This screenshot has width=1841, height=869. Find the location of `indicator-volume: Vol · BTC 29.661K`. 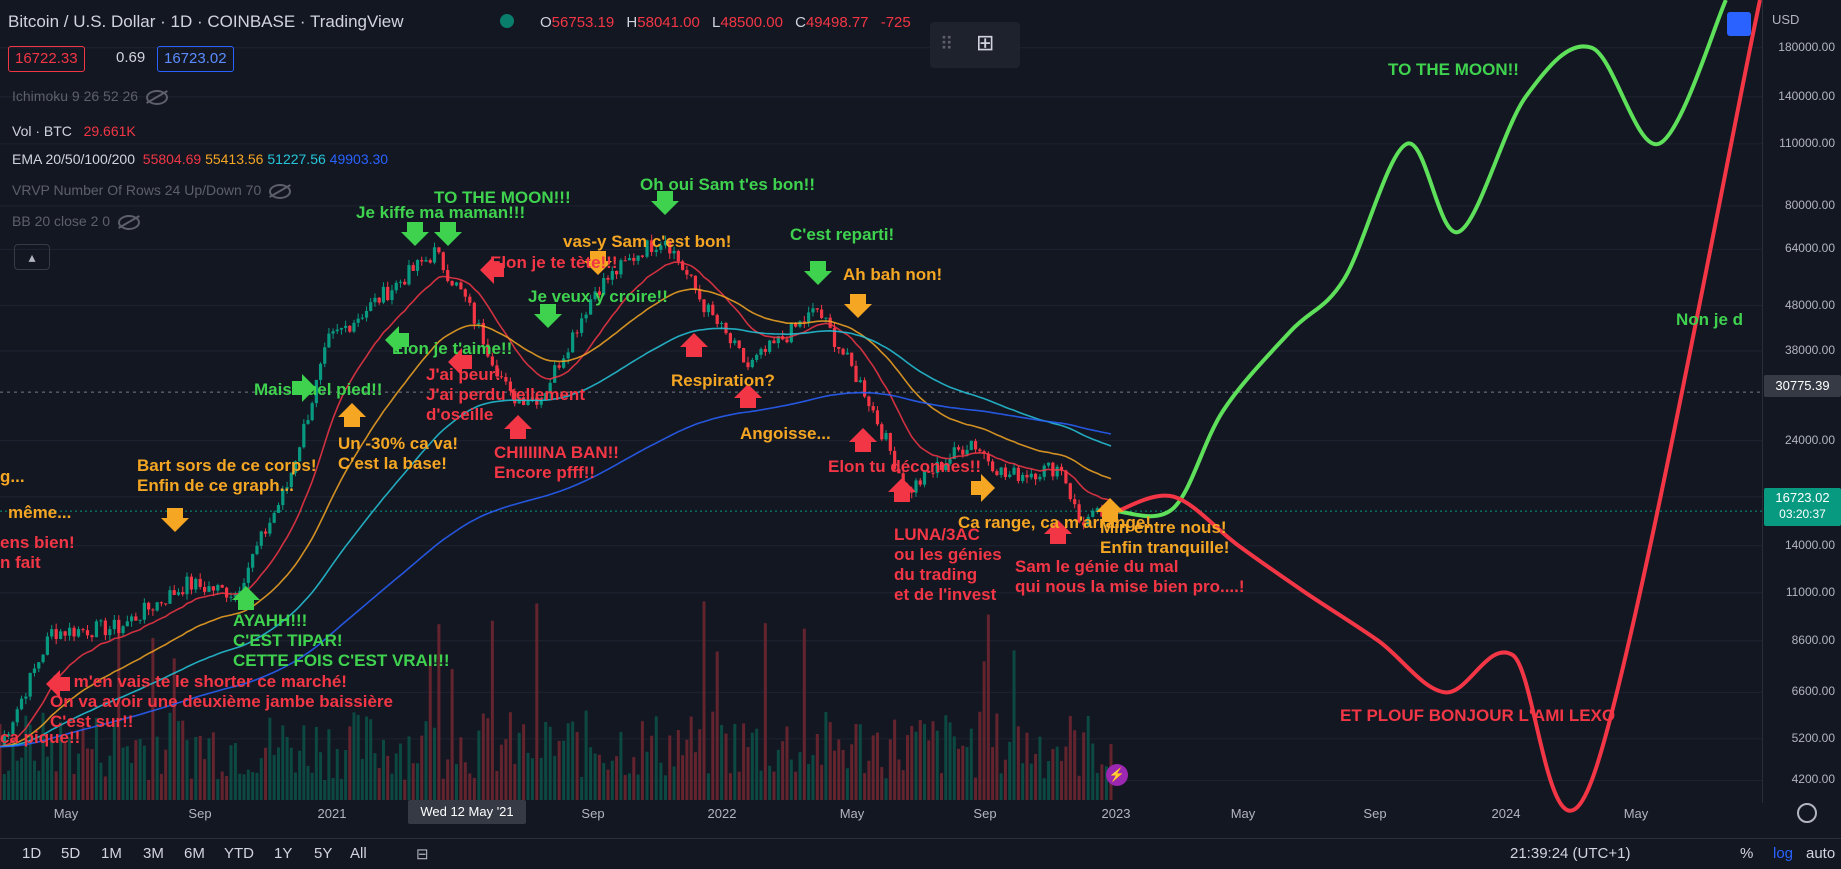

indicator-volume: Vol · BTC 29.661K is located at coordinates (74, 131).